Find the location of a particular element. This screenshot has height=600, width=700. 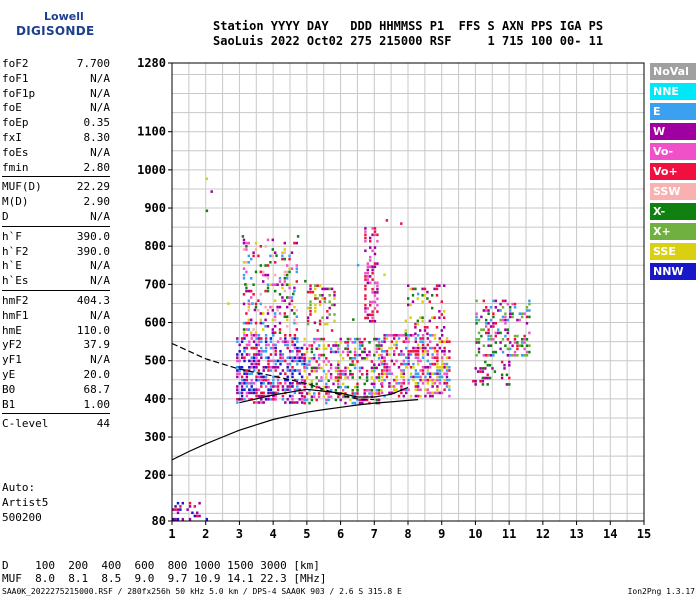

param-name: hmF1 is located at coordinates (15, 315).